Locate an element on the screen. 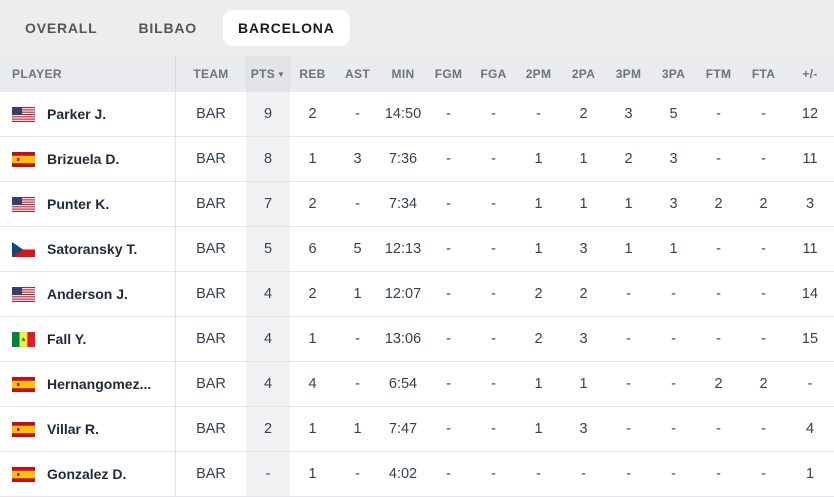 This screenshot has height=497, width=834. player-cell: Parker J. is located at coordinates (88, 114).